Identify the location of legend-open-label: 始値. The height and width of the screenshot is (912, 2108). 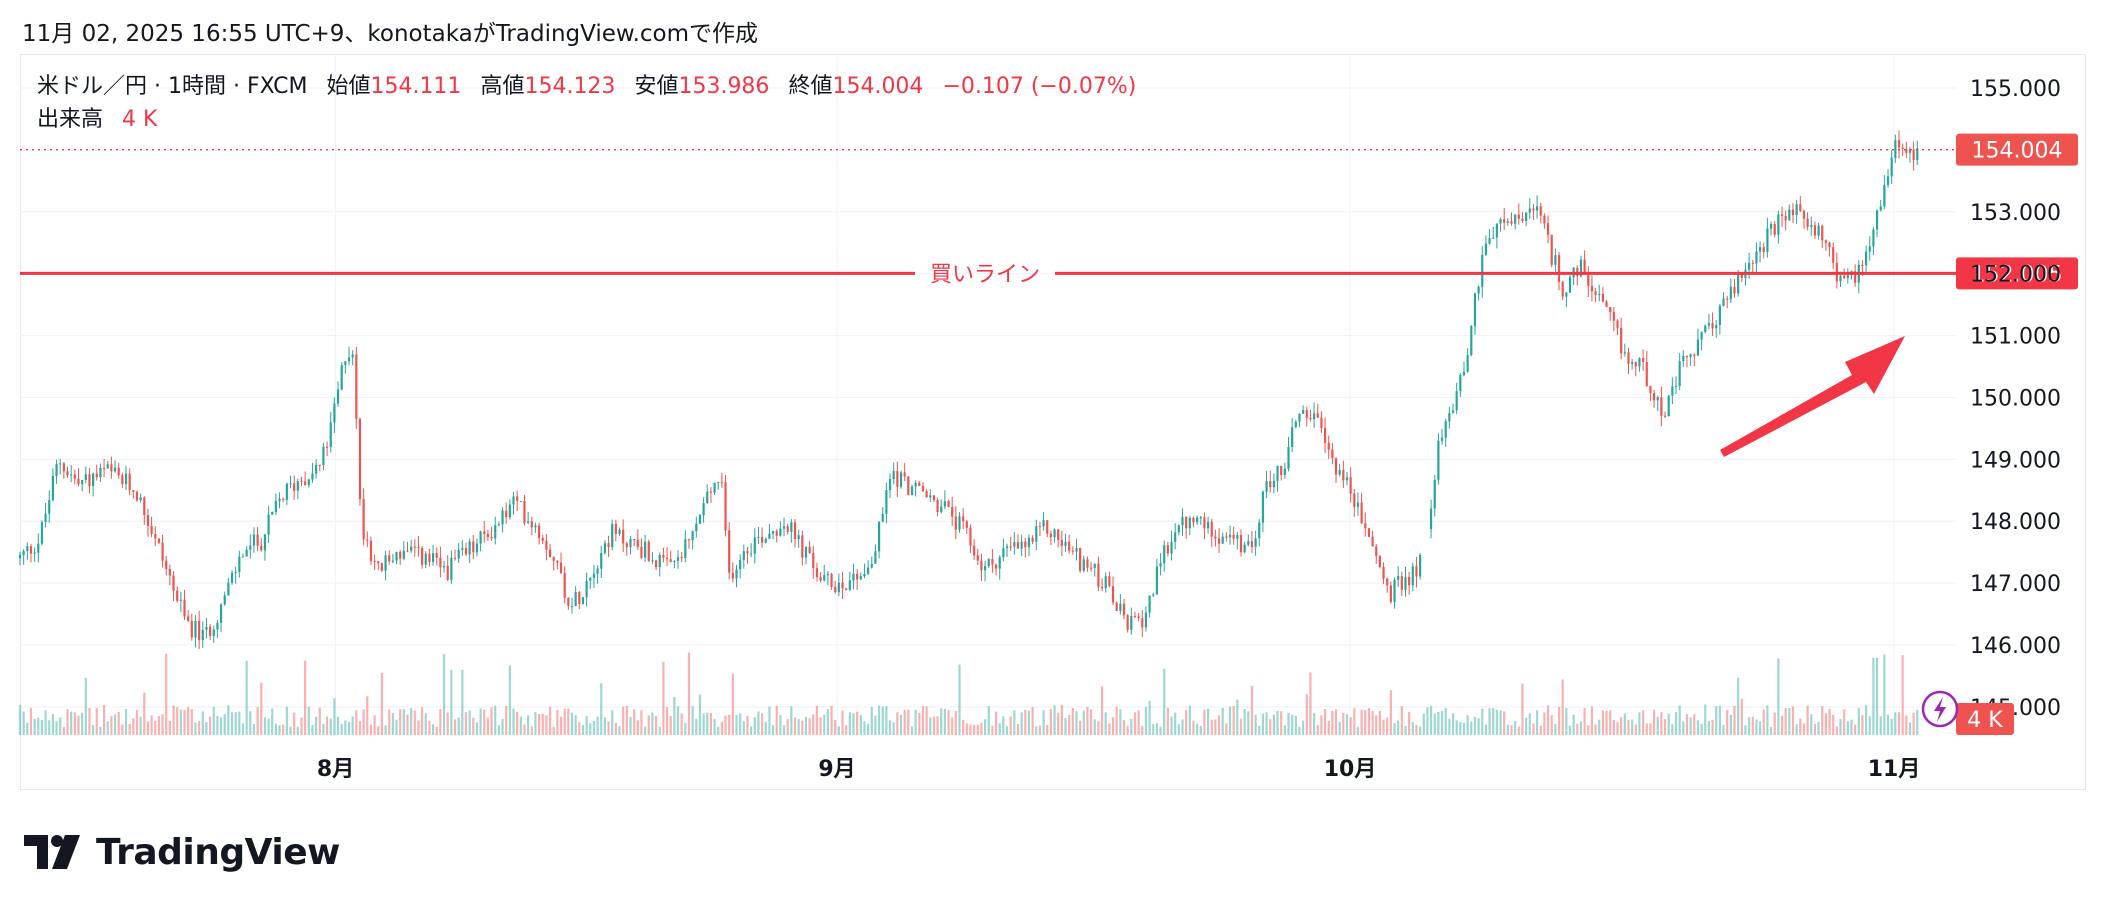
(348, 86).